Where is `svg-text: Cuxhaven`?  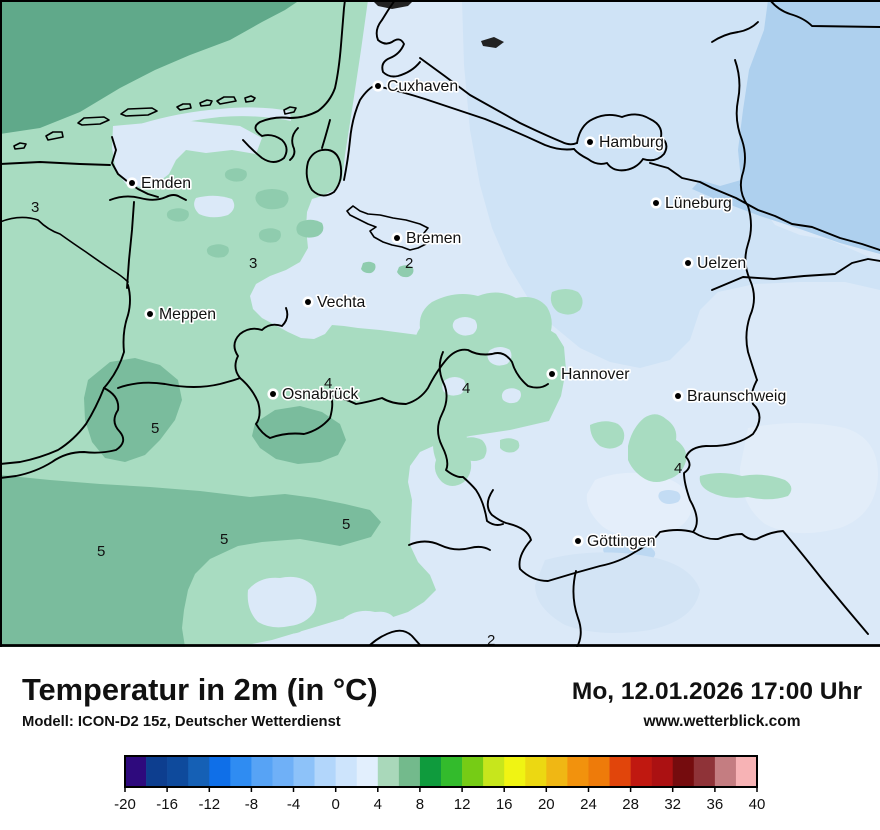
svg-text: Cuxhaven is located at coordinates (422, 86).